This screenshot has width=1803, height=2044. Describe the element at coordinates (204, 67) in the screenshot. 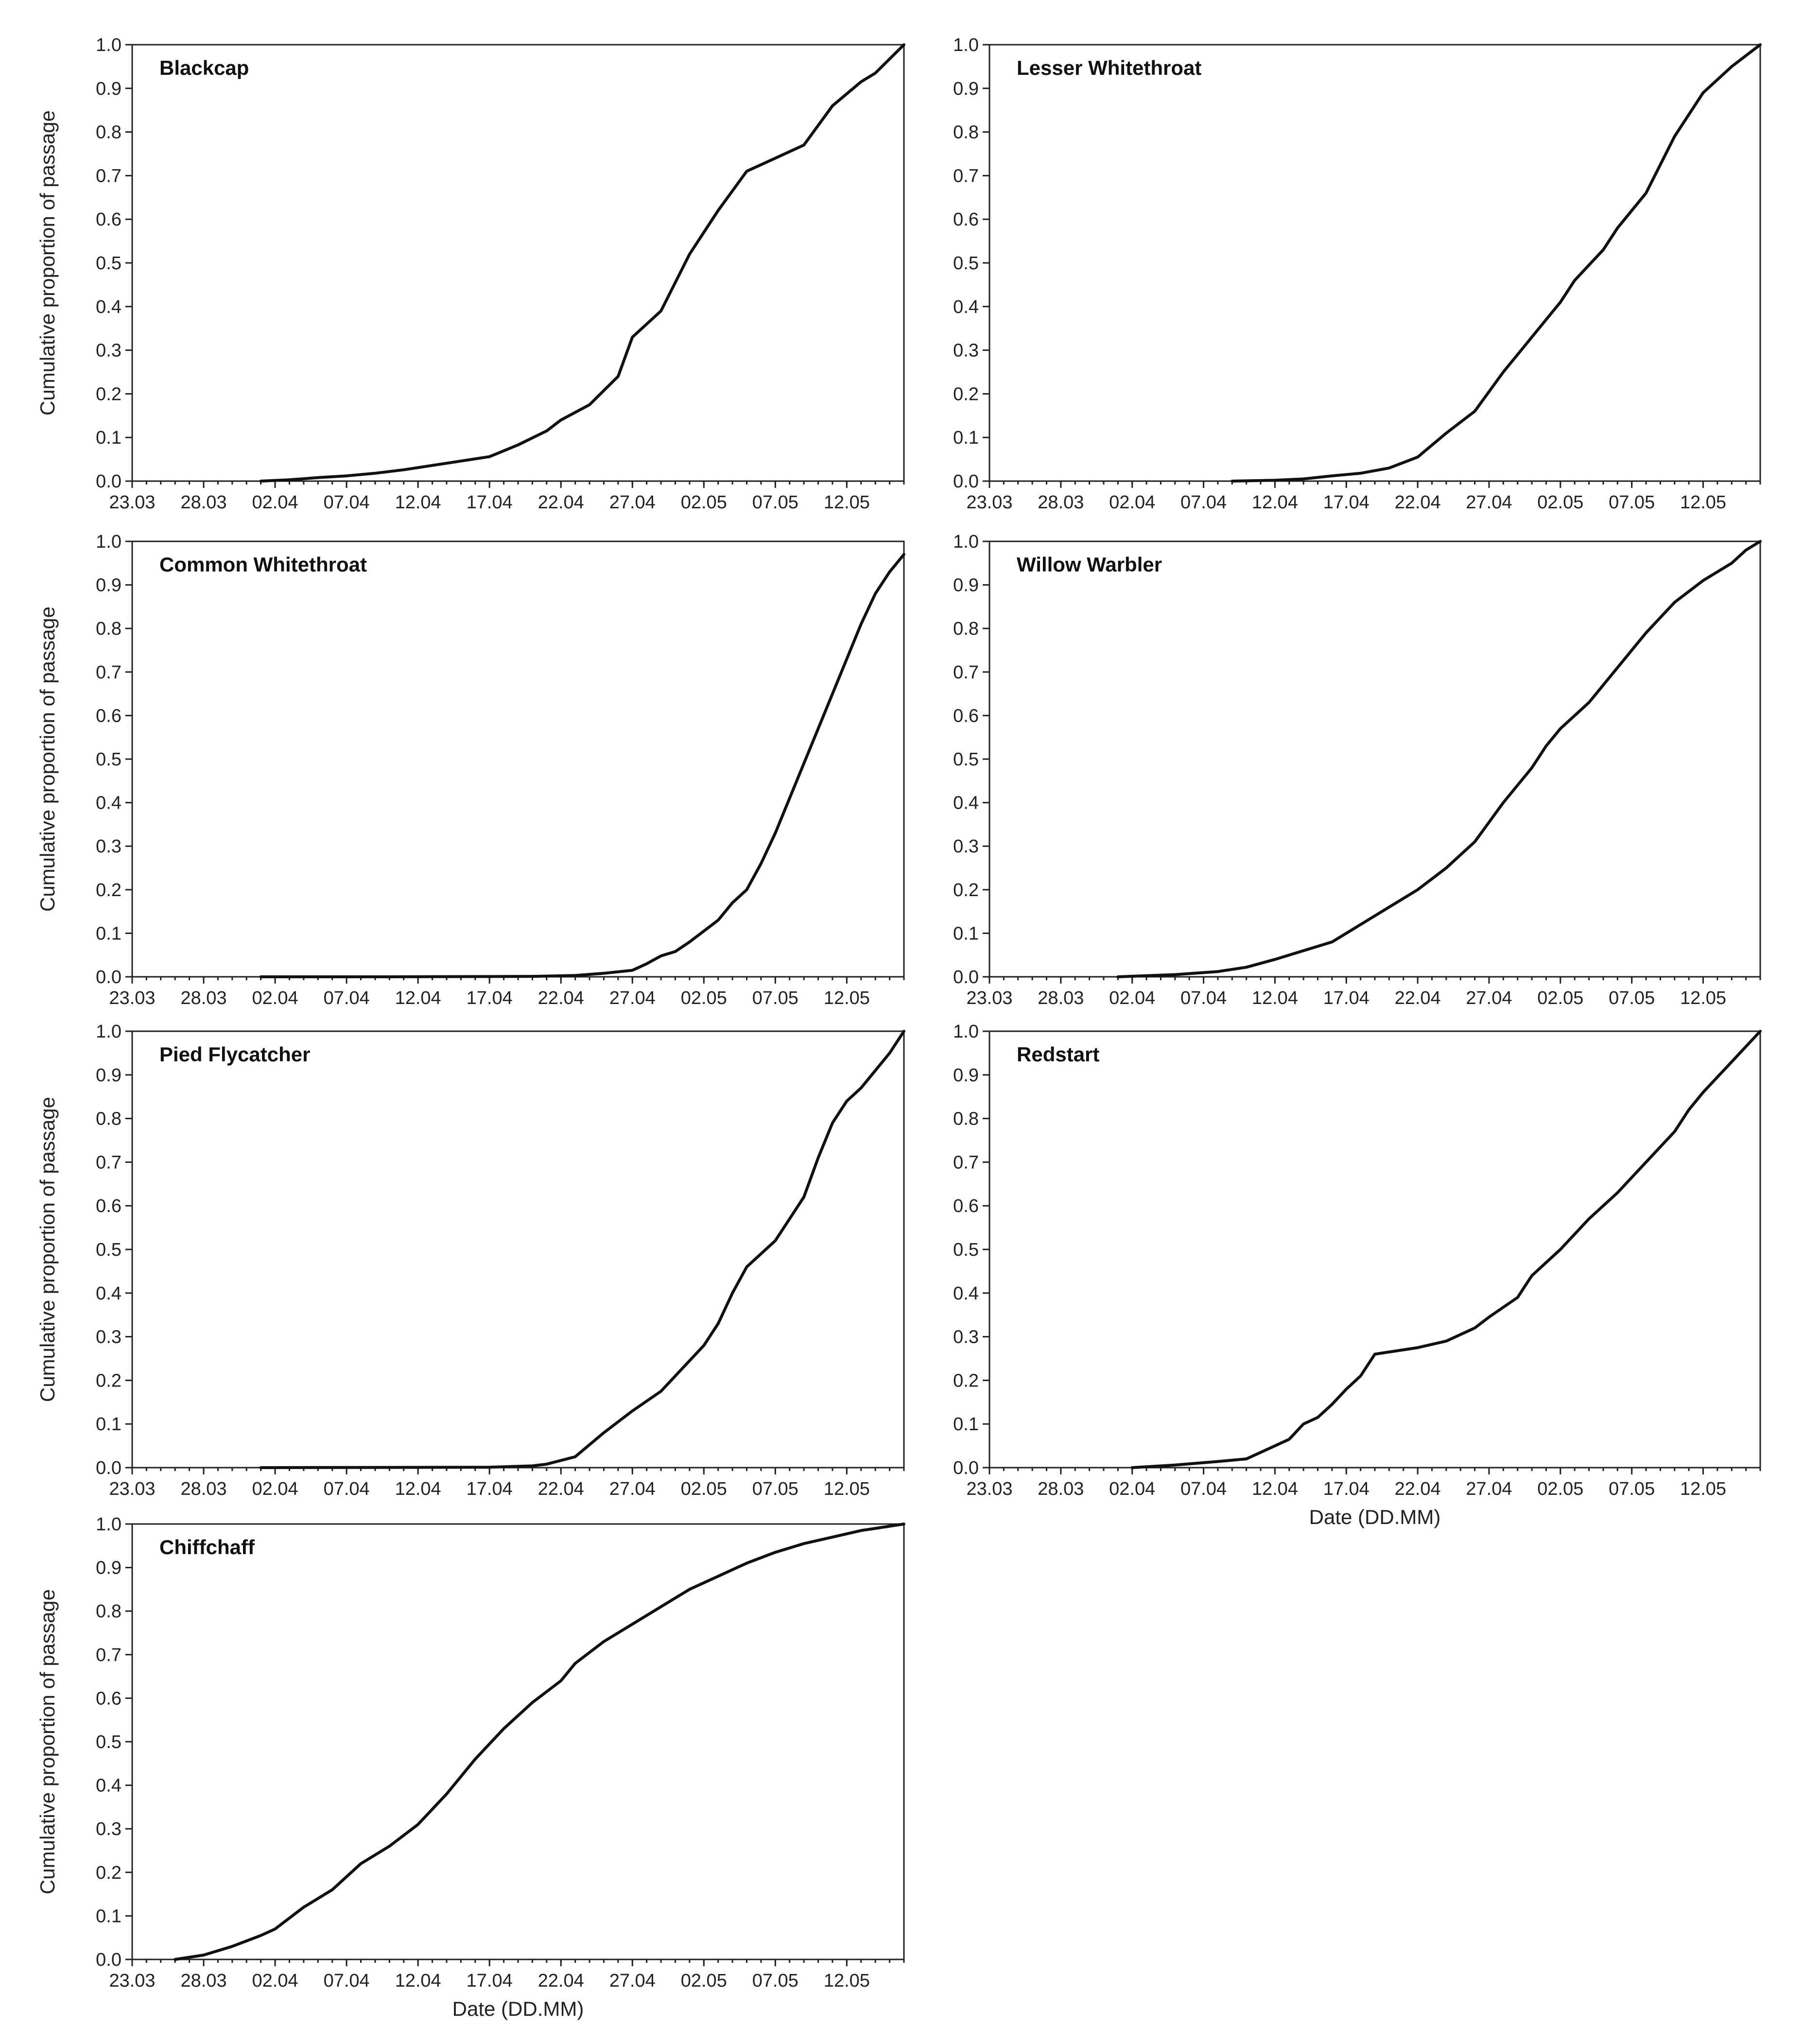

I see `panel-title: Blackcap` at that location.